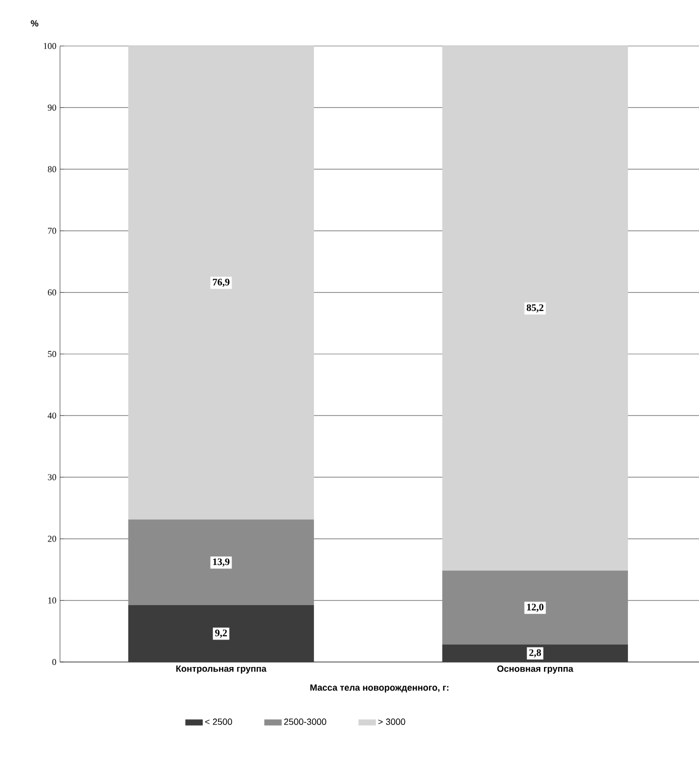 This screenshot has width=699, height=771. I want to click on legend-label: > 3000, so click(392, 721).